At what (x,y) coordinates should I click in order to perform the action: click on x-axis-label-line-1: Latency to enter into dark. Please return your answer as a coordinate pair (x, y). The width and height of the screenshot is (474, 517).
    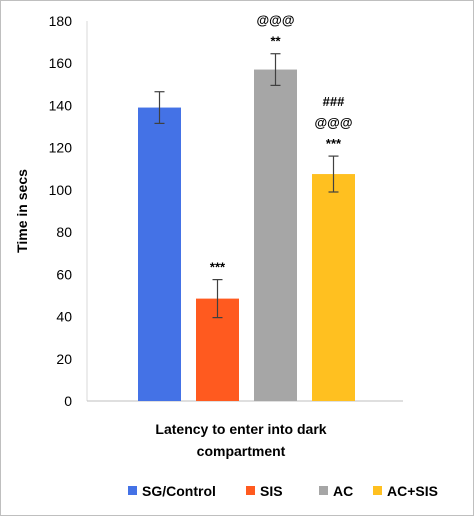
    Looking at the image, I should click on (240, 429).